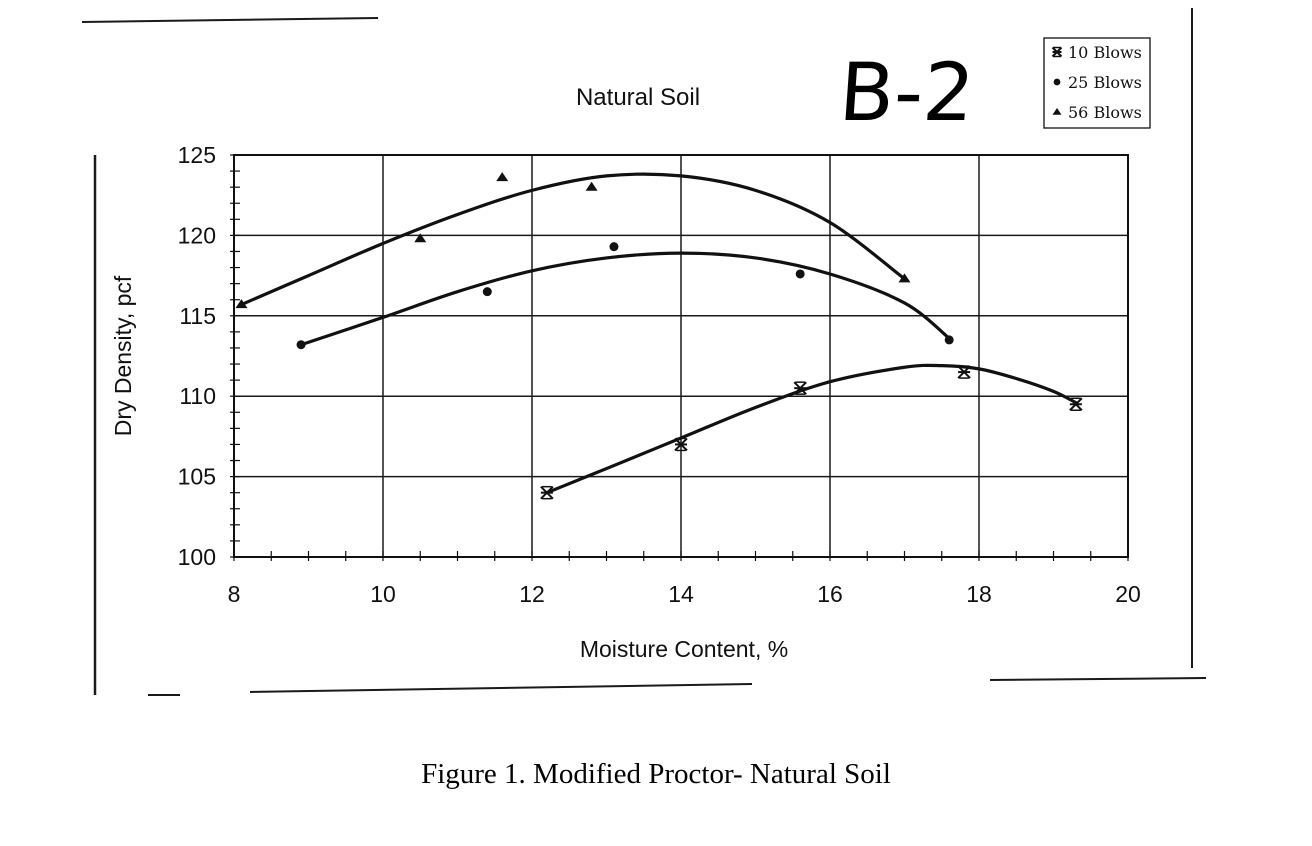 The width and height of the screenshot is (1312, 846). What do you see at coordinates (197, 235) in the screenshot?
I see `y-tick-label: 120` at bounding box center [197, 235].